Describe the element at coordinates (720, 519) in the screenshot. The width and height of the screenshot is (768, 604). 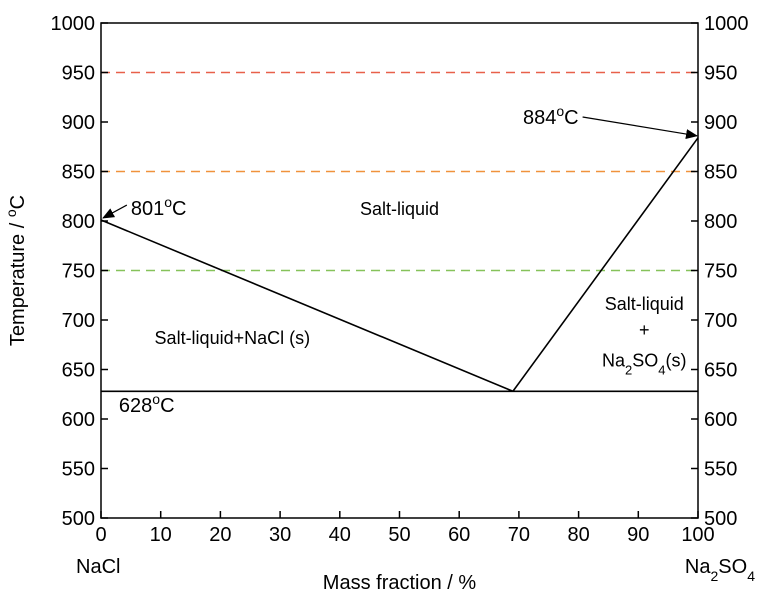
I see `y-tick-label-right: 500` at that location.